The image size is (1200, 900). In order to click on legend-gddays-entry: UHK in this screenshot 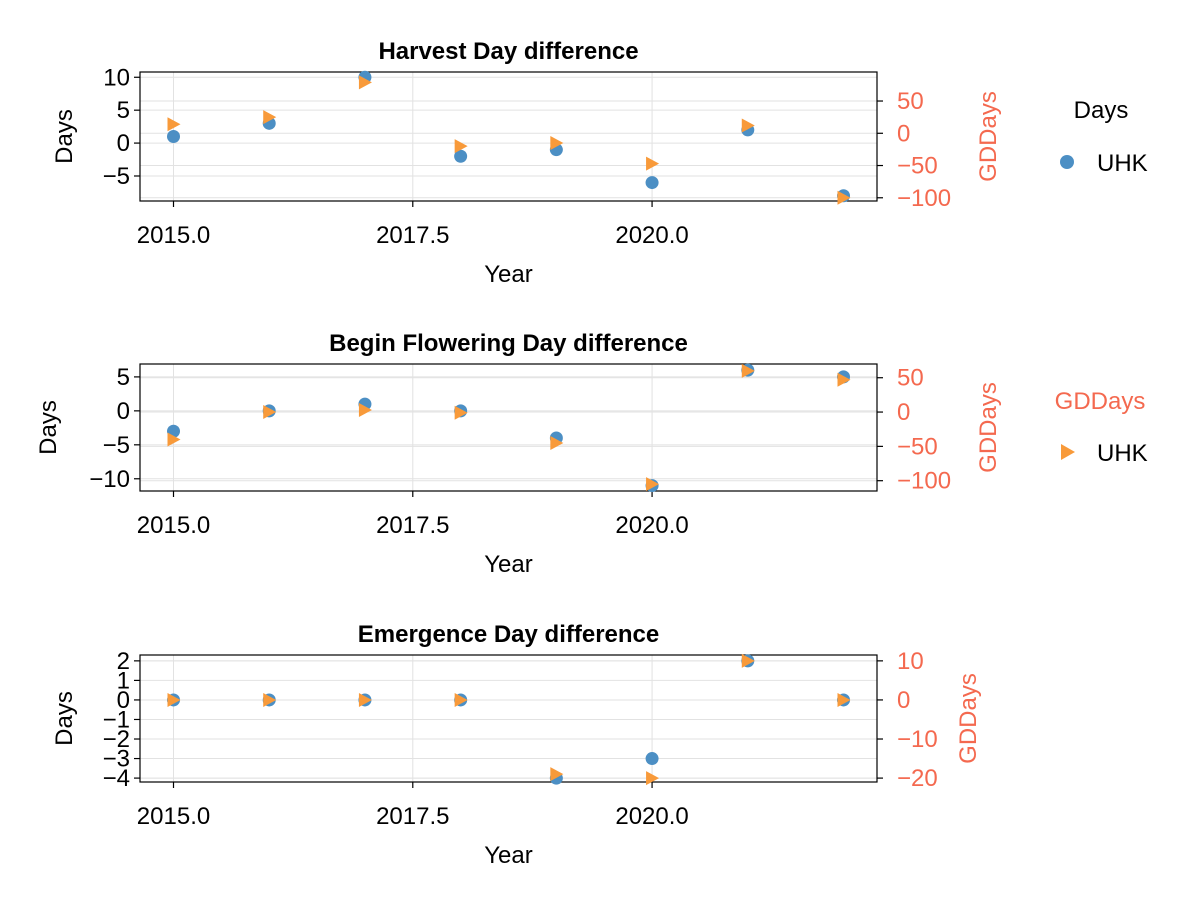, I will do `click(1122, 453)`.